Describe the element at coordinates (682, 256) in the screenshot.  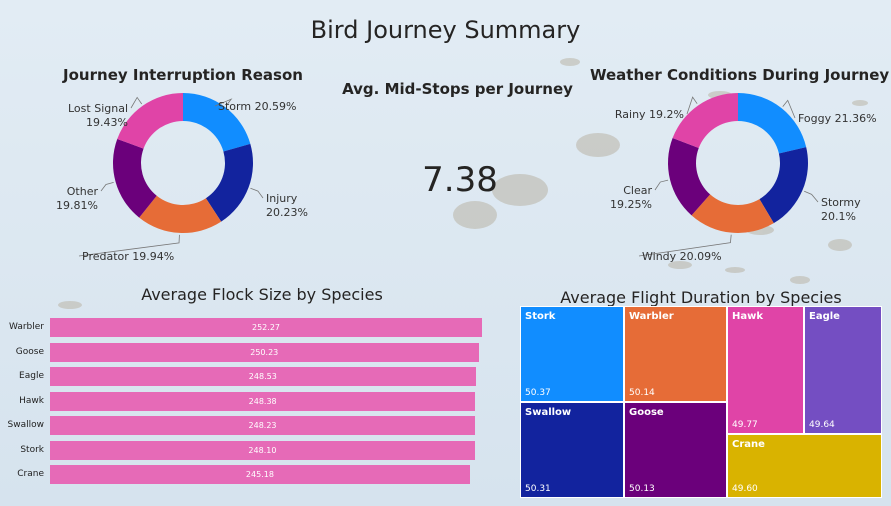
I see `weather-label-windy: Windy 20.09%` at that location.